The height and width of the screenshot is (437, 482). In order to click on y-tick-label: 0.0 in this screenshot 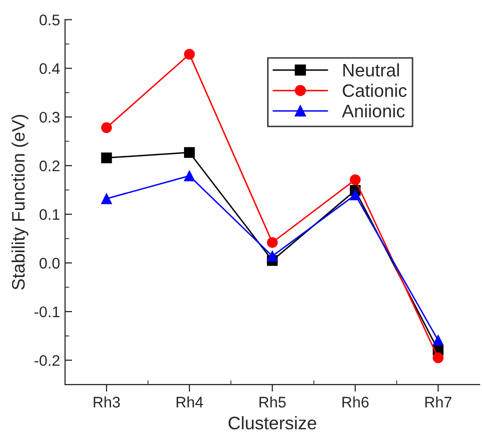, I will do `click(50, 263)`.